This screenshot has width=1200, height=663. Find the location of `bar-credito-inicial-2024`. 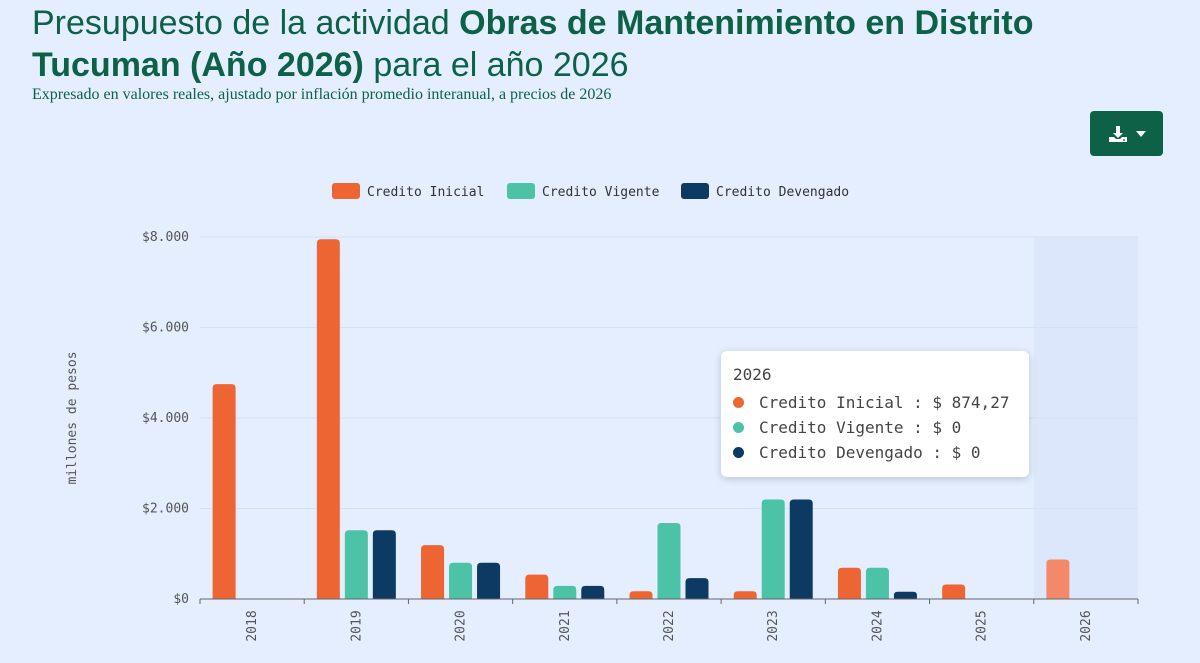

bar-credito-inicial-2024 is located at coordinates (849, 583).